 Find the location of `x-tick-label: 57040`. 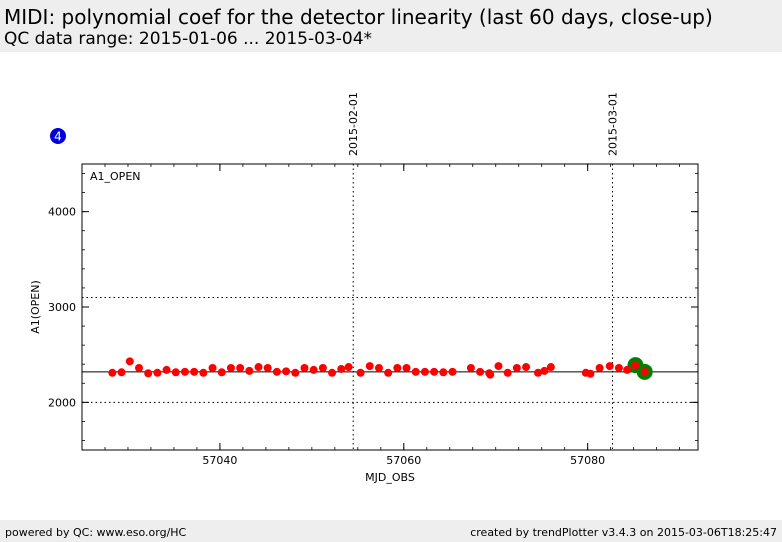

x-tick-label: 57040 is located at coordinates (219, 460).